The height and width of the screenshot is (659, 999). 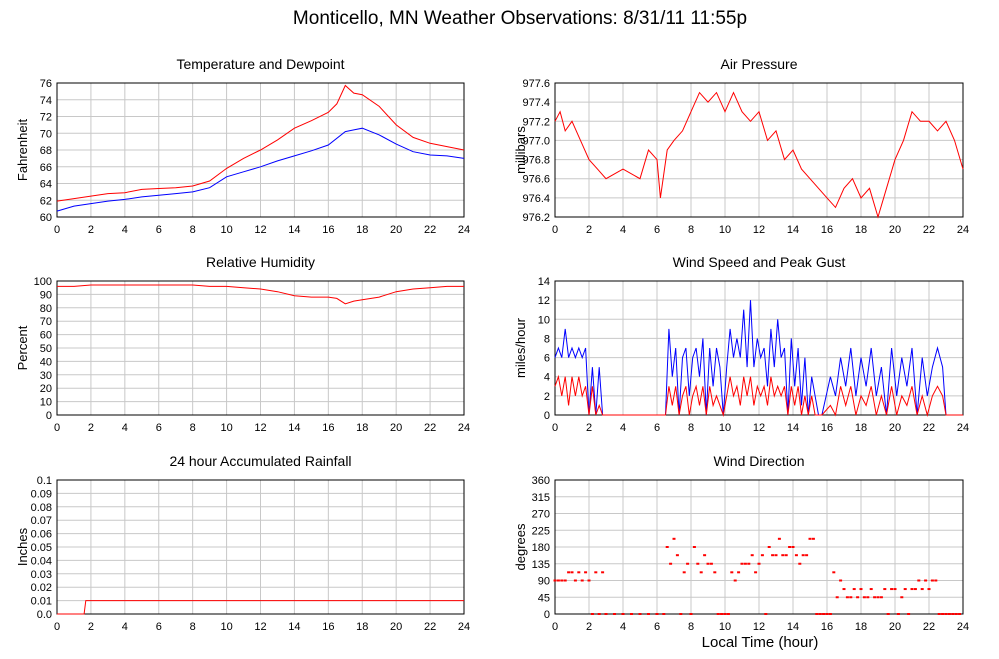 I want to click on y-tick-label: 977.4, so click(x=536, y=103).